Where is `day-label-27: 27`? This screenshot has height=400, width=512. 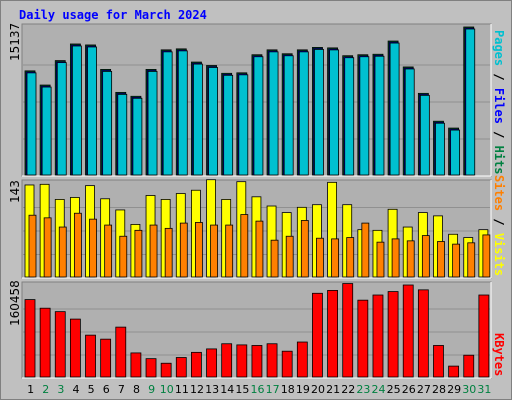
day-label-27: 27 is located at coordinates (424, 389).